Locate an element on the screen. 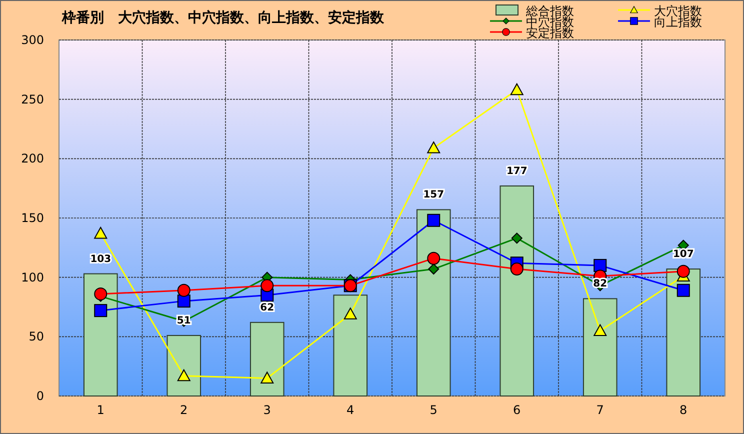 This screenshot has height=434, width=744. legend-label: 総合指数 is located at coordinates (549, 11).